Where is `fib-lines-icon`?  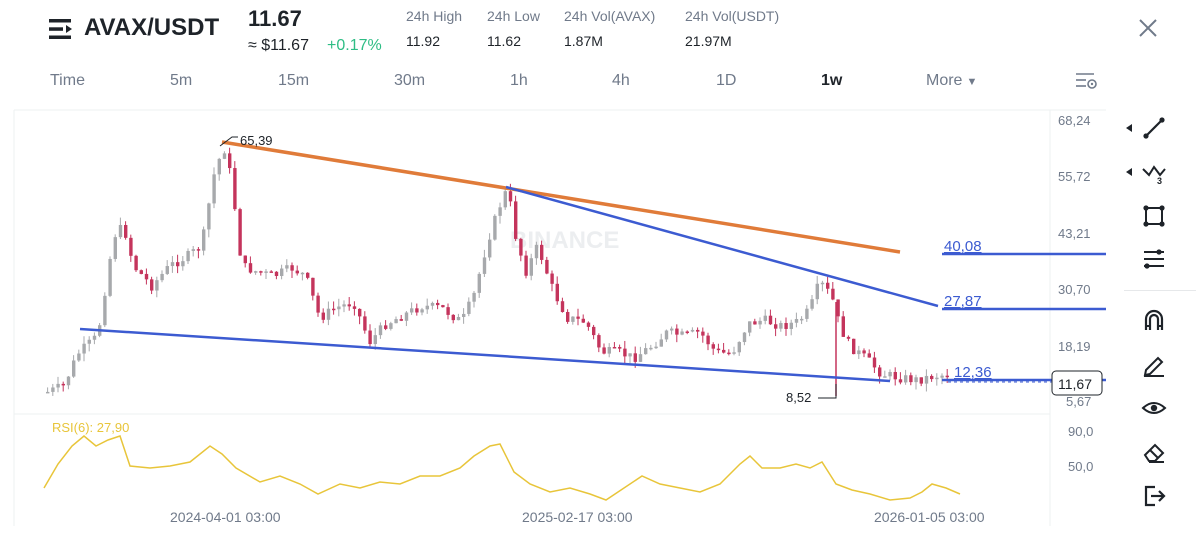
fib-lines-icon is located at coordinates (1154, 259).